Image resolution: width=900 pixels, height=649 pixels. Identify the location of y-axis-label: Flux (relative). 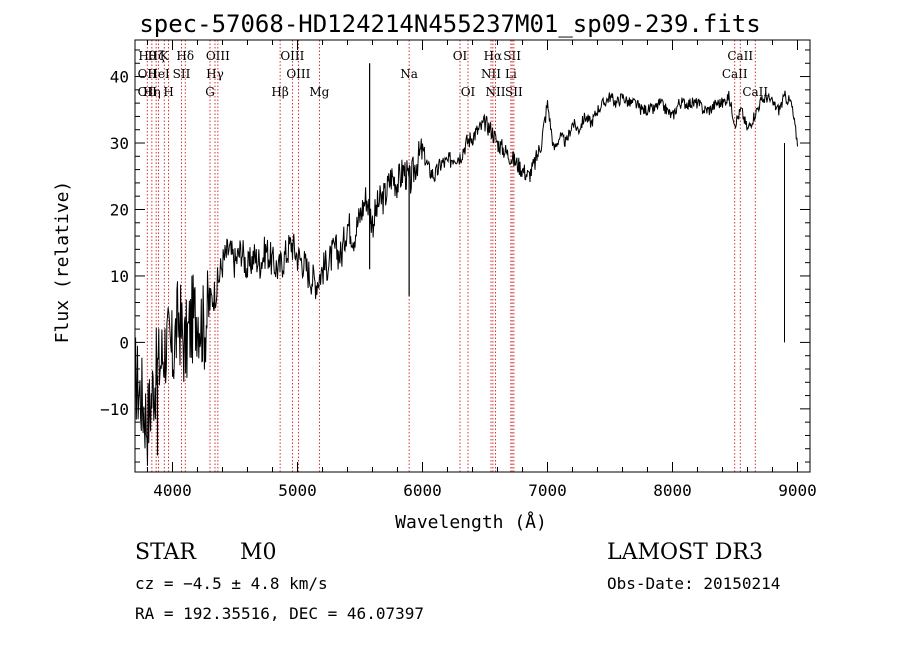
(62, 262).